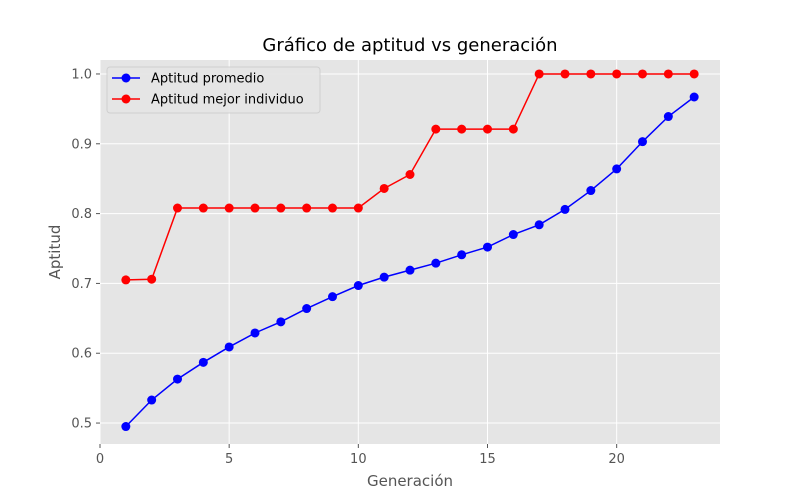 The height and width of the screenshot is (500, 800). I want to click on y-axis-label: Aptitud, so click(55, 252).